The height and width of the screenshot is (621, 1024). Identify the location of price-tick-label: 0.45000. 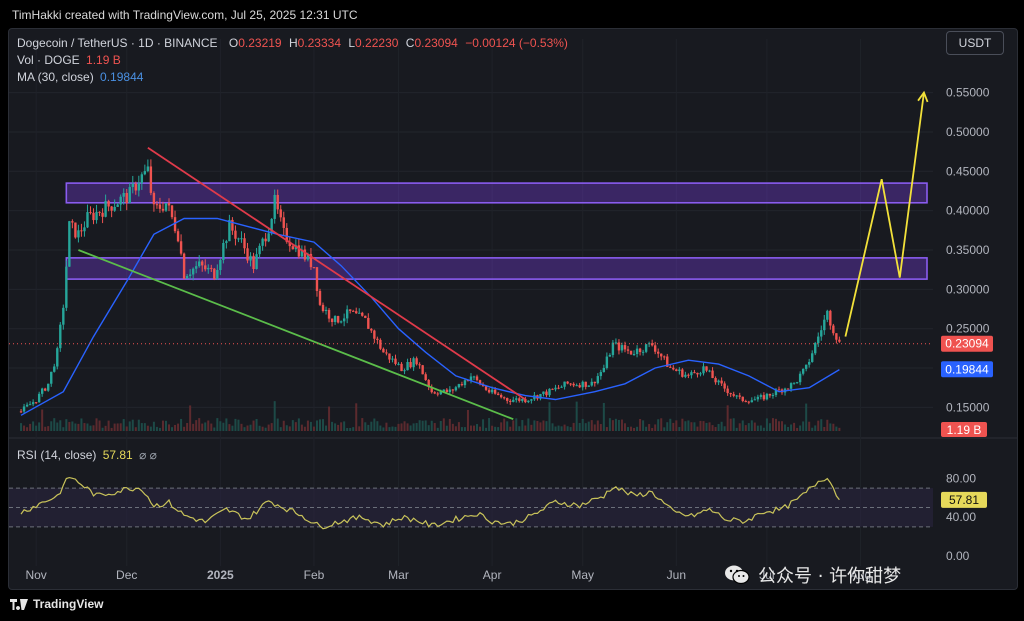
(968, 171).